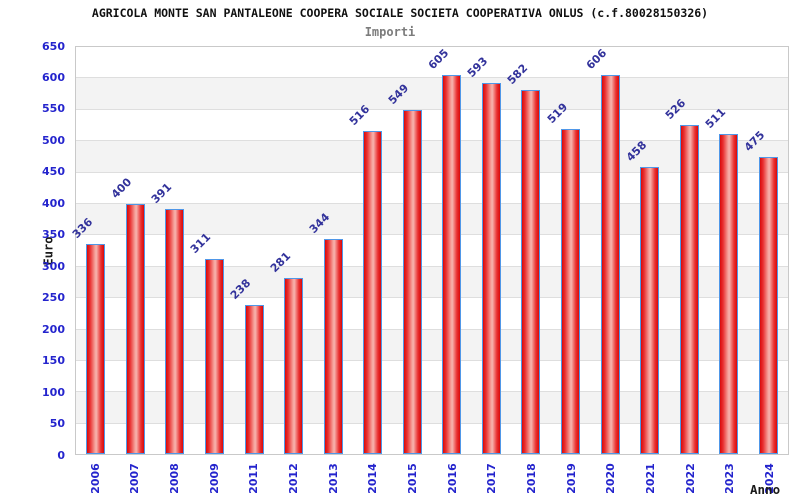  Describe the element at coordinates (333, 346) in the screenshot. I see `bar-2013` at that location.